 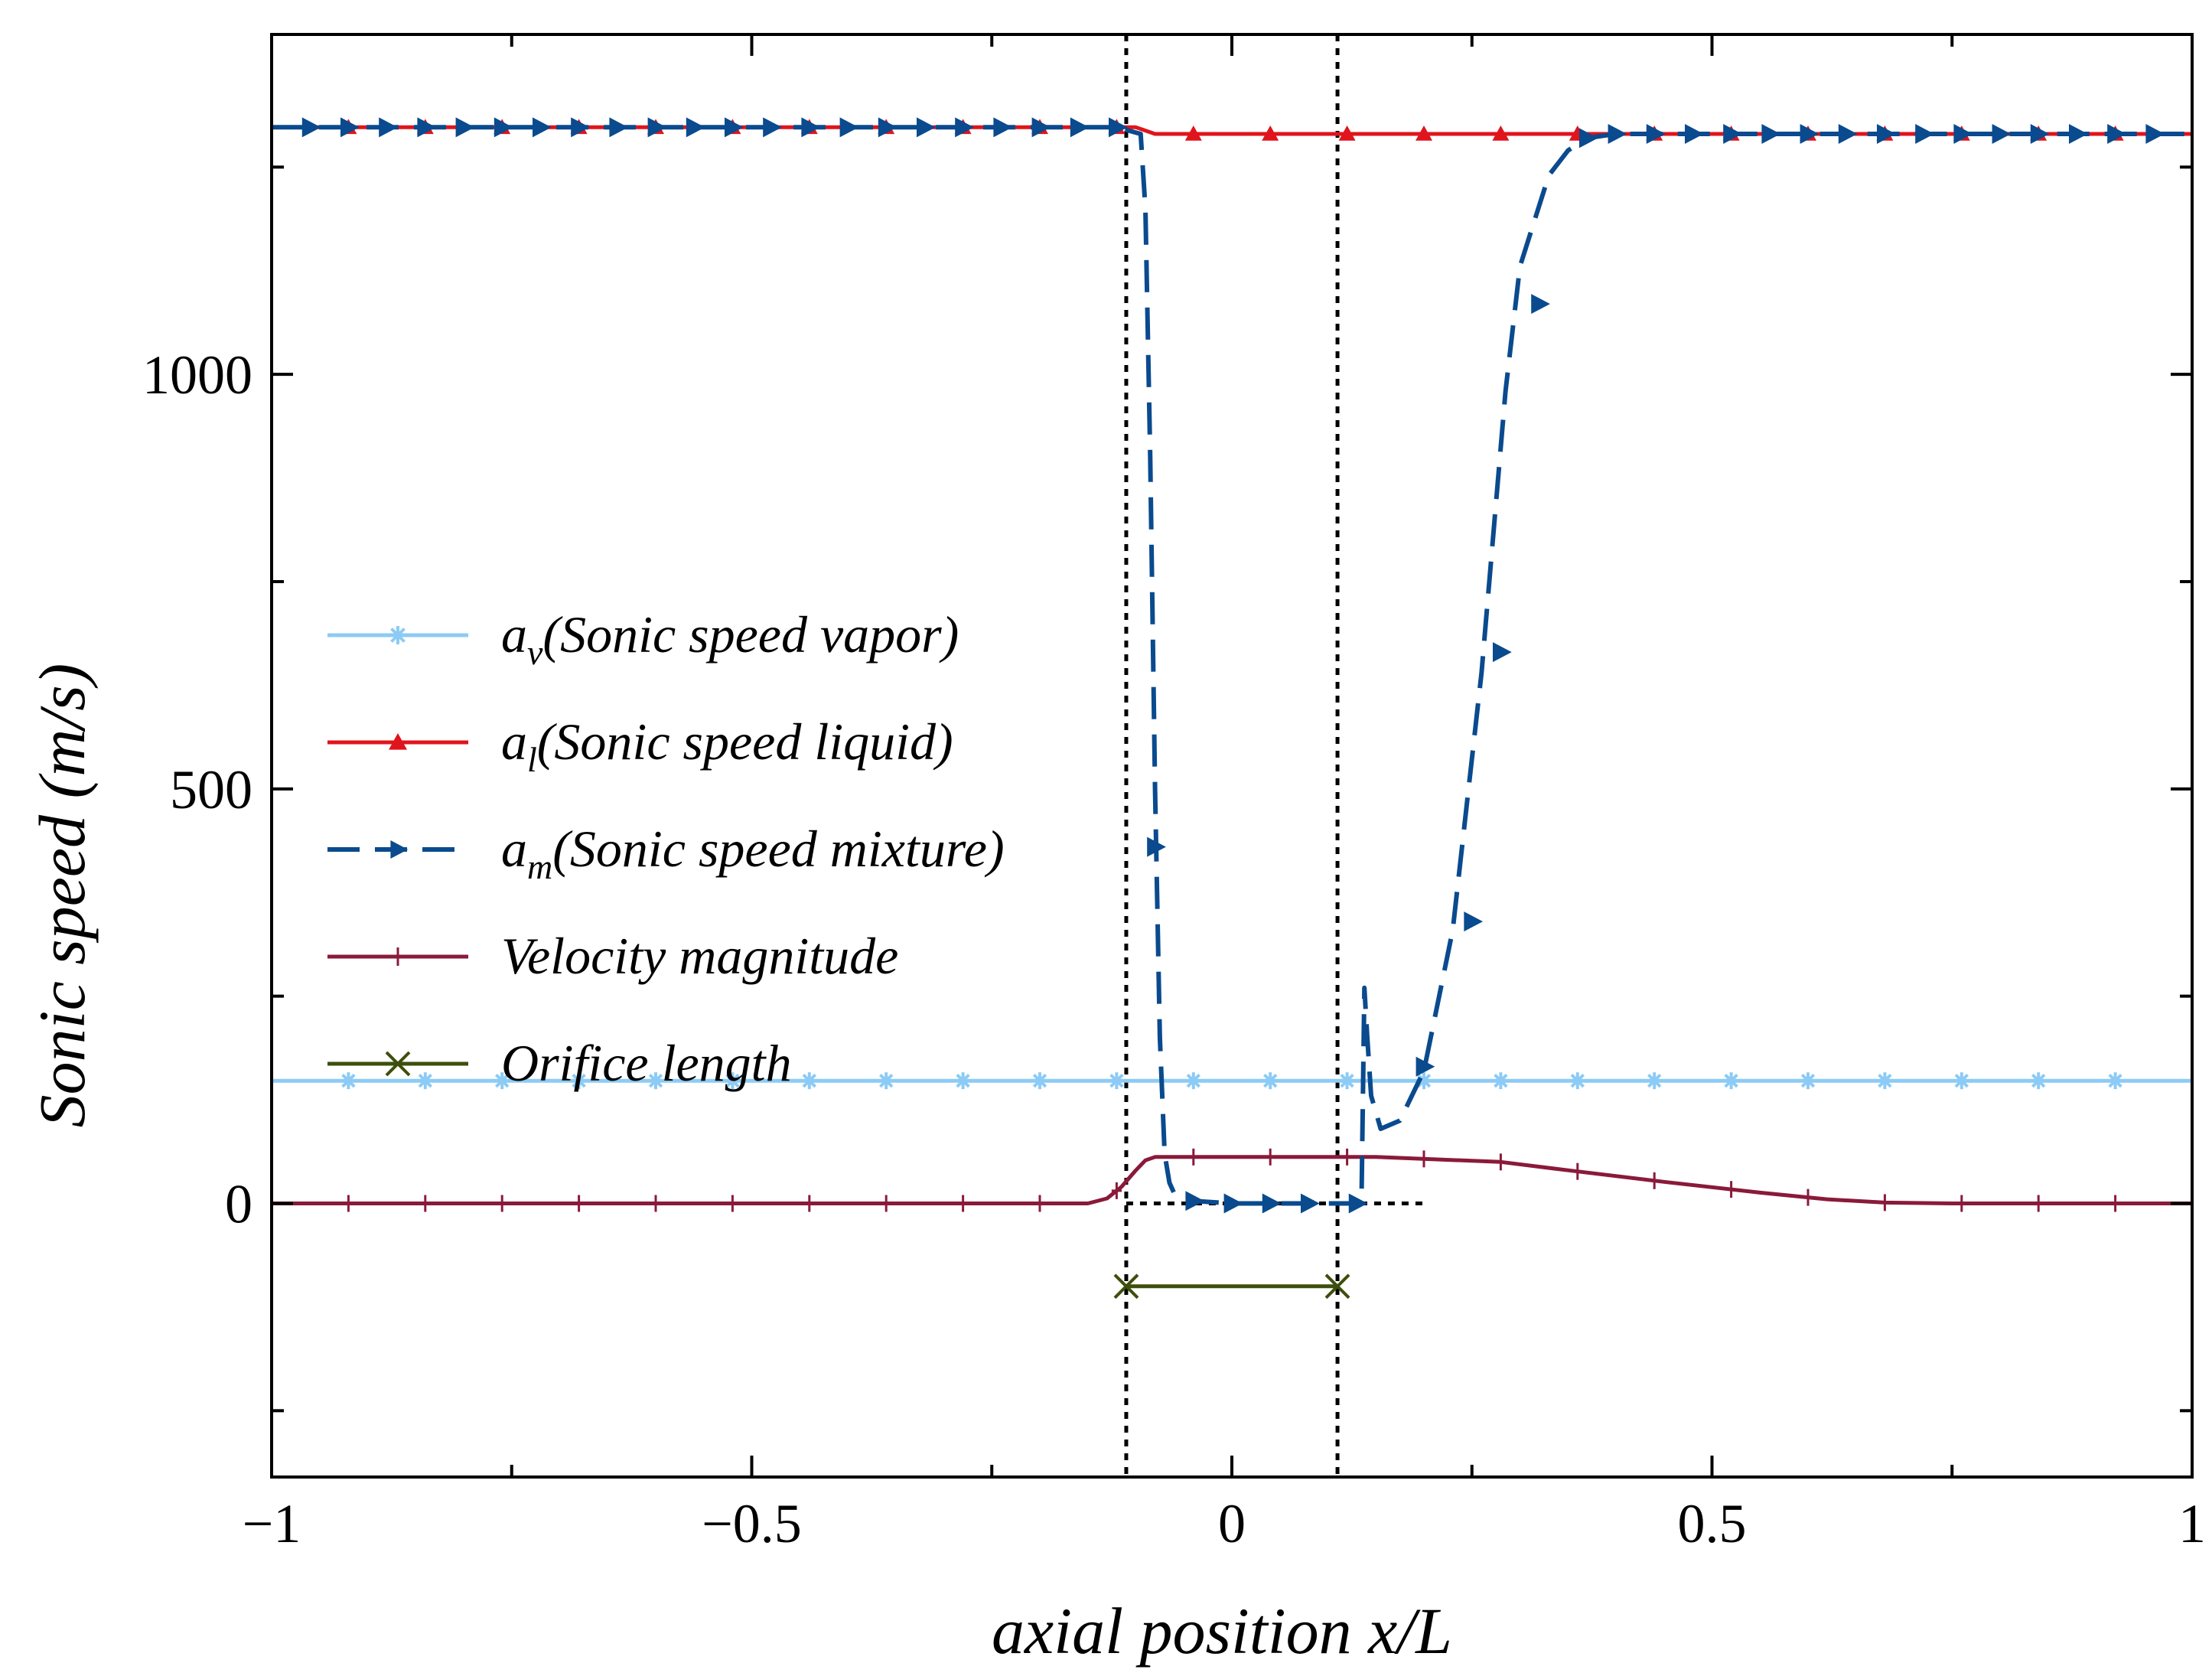 What do you see at coordinates (727, 746) in the screenshot?
I see `legend-label: al(Sonic speed liquid)` at bounding box center [727, 746].